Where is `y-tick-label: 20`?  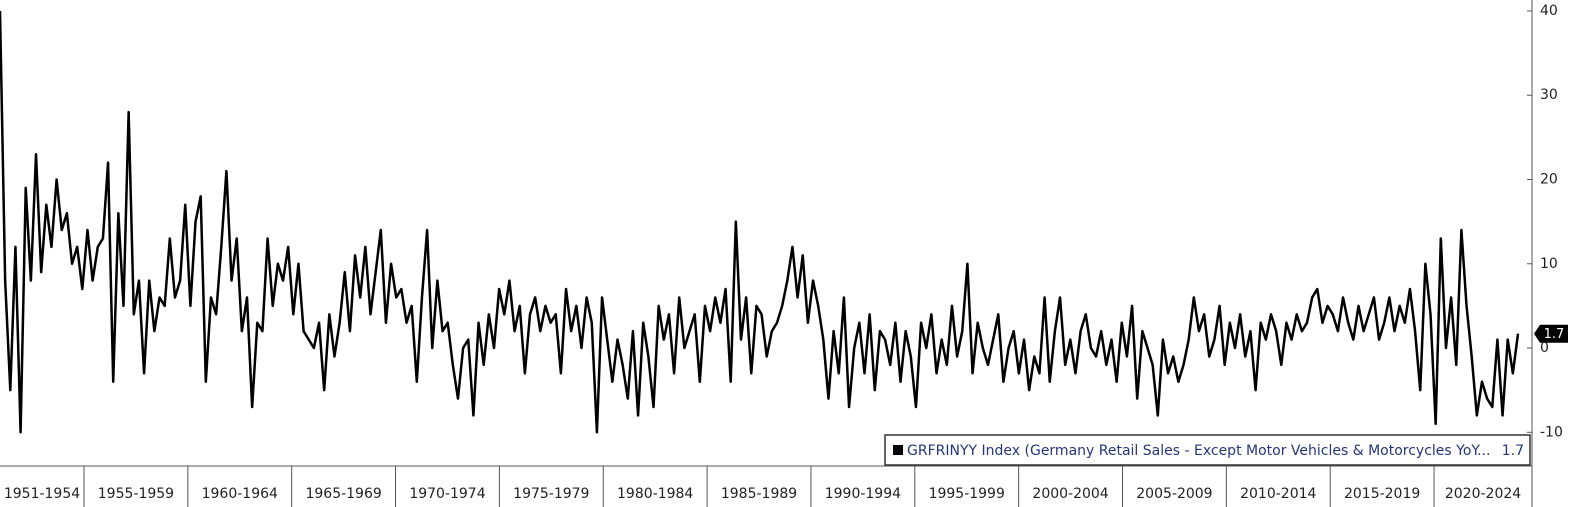
y-tick-label: 20 is located at coordinates (1549, 179).